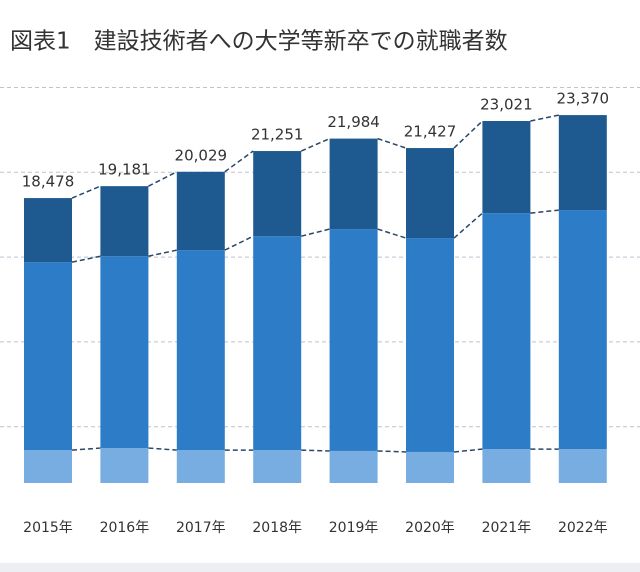 The height and width of the screenshot is (572, 640). I want to click on total-label: 20,029, so click(201, 155).